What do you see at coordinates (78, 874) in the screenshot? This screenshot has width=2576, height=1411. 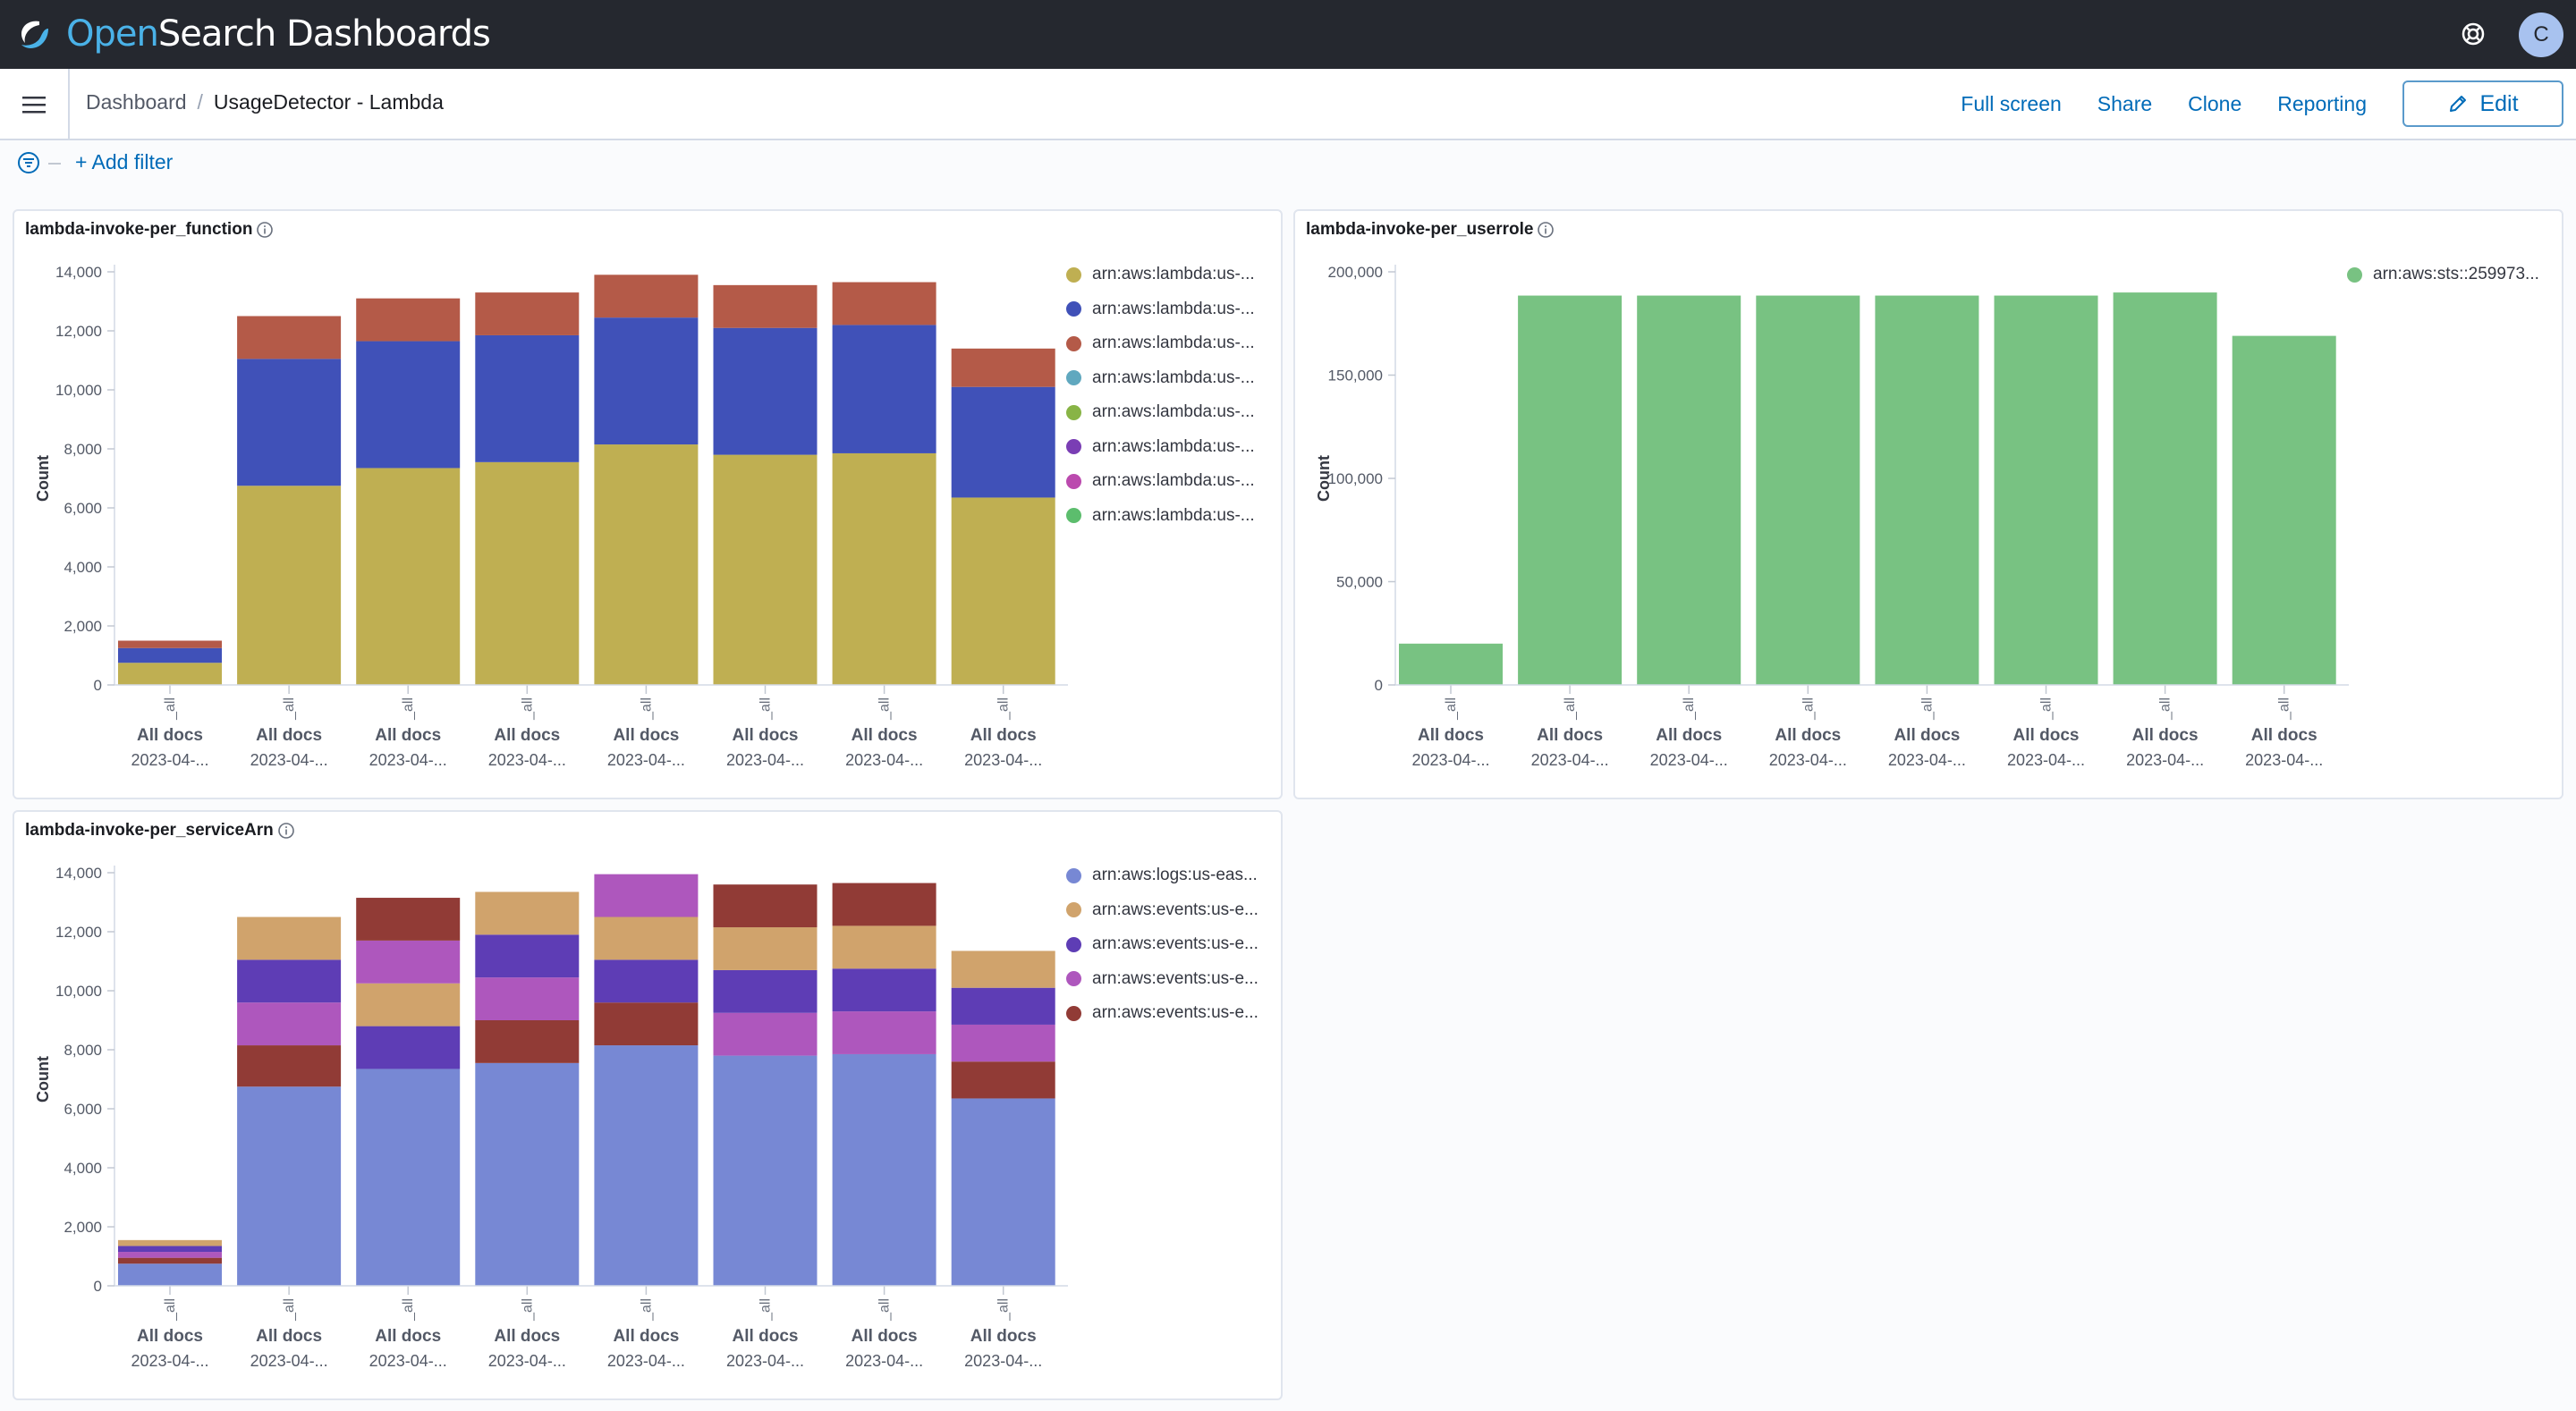 I see `y-tick-label: 14,000` at bounding box center [78, 874].